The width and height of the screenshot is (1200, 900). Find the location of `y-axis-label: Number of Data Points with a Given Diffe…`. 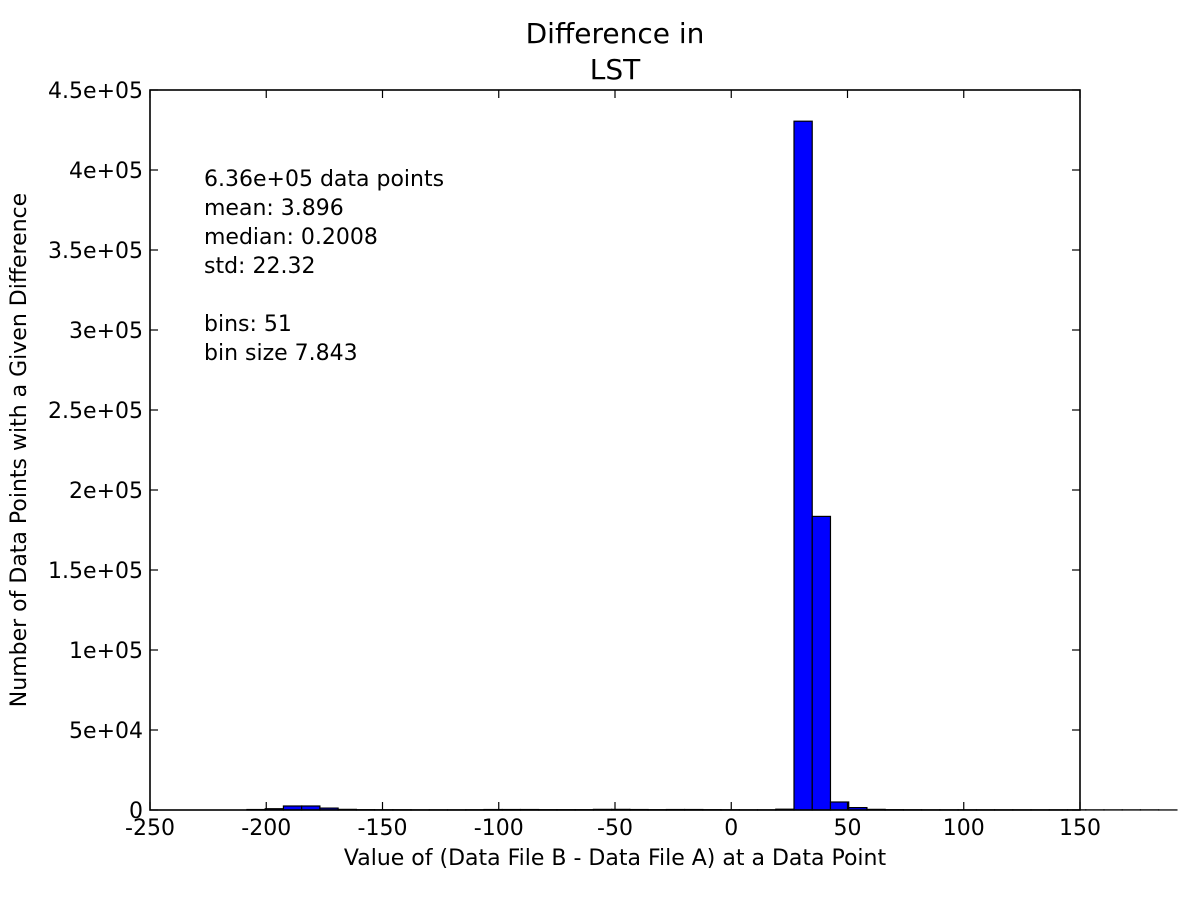

y-axis-label: Number of Data Points with a Given Diffe… is located at coordinates (19, 450).